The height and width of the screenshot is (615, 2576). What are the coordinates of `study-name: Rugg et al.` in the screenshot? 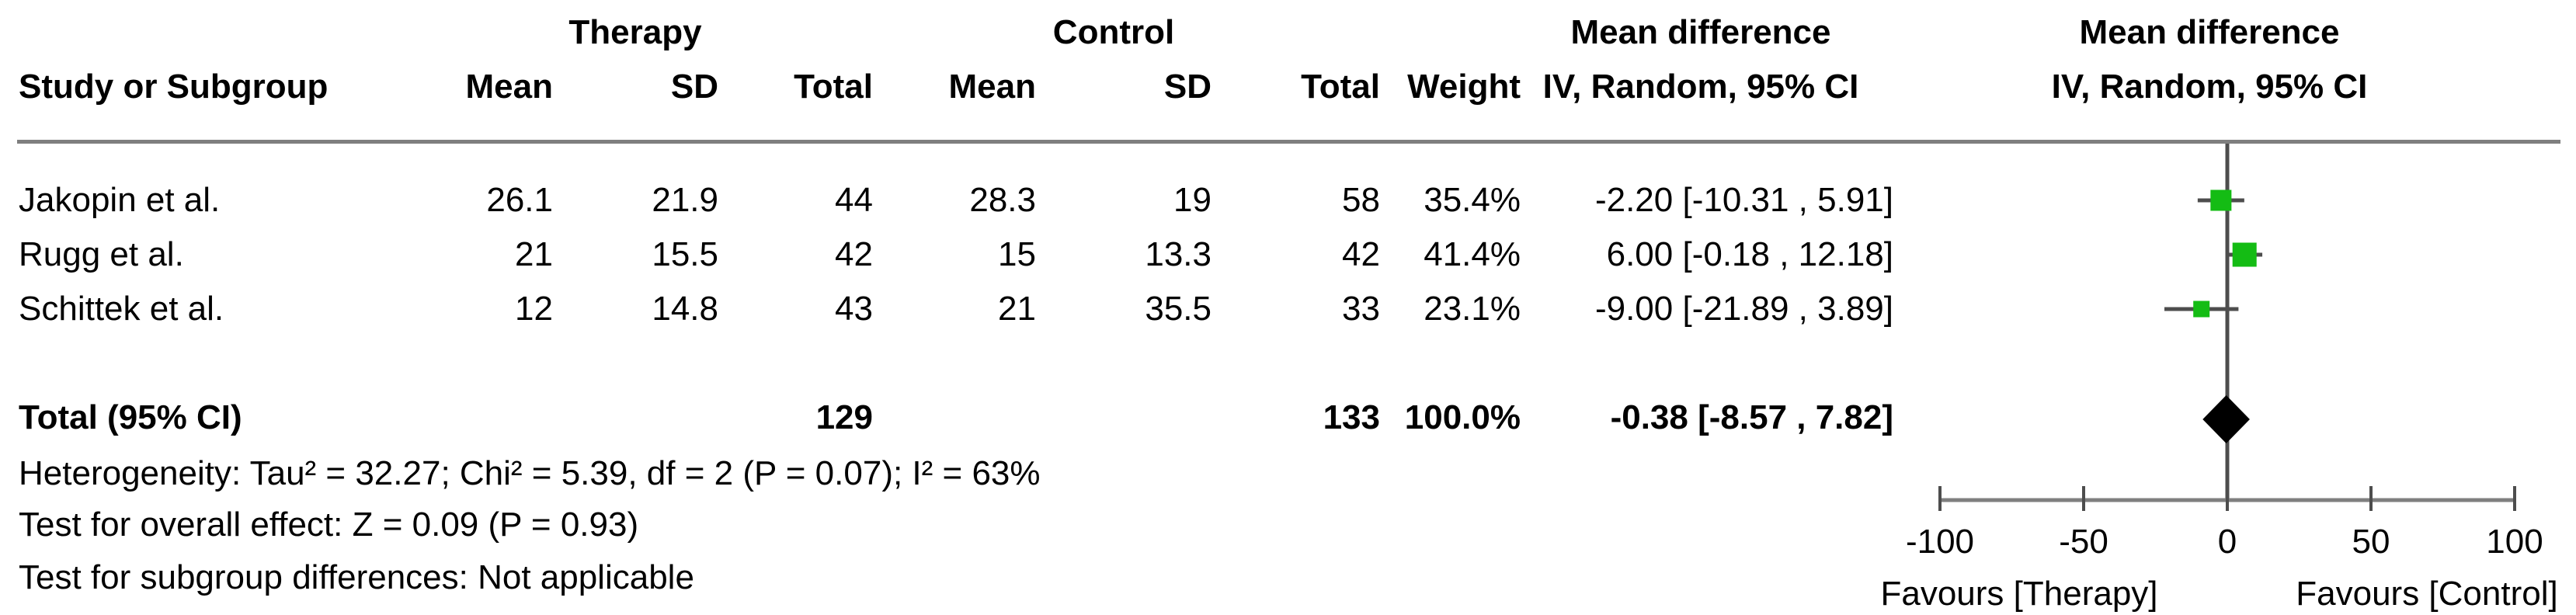 It's located at (101, 254).